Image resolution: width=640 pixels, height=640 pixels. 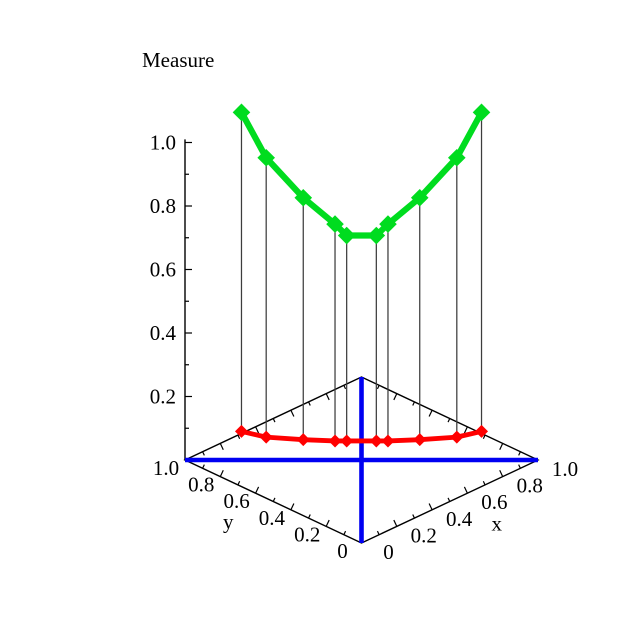 What do you see at coordinates (494, 502) in the screenshot?
I see `x-tick-label: 0.6` at bounding box center [494, 502].